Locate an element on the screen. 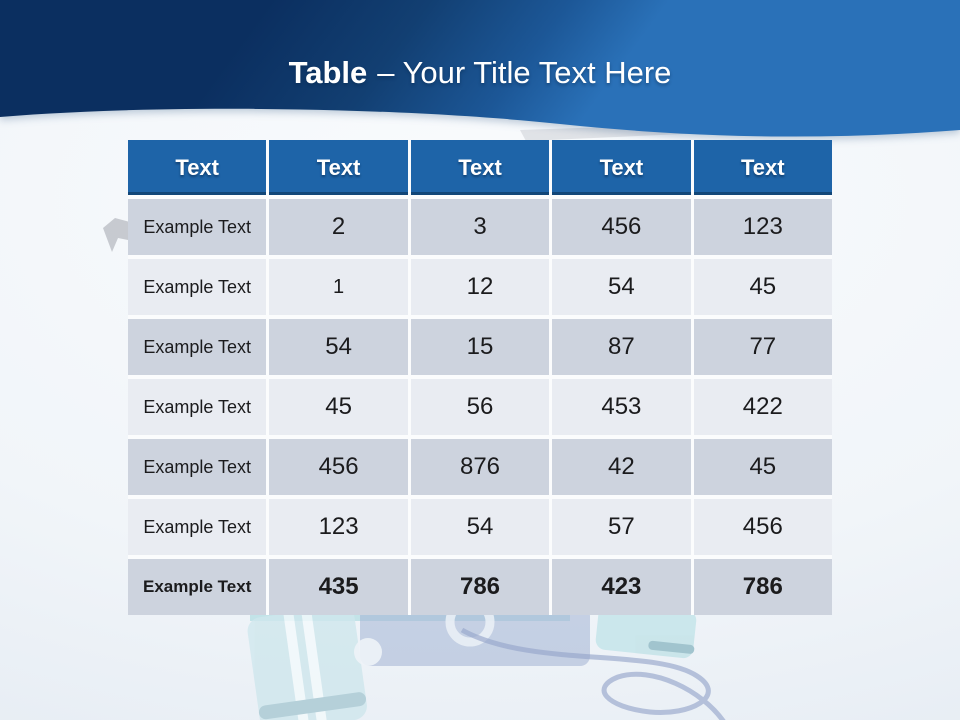 The image size is (960, 720). suitcase-left is located at coordinates (307, 662).